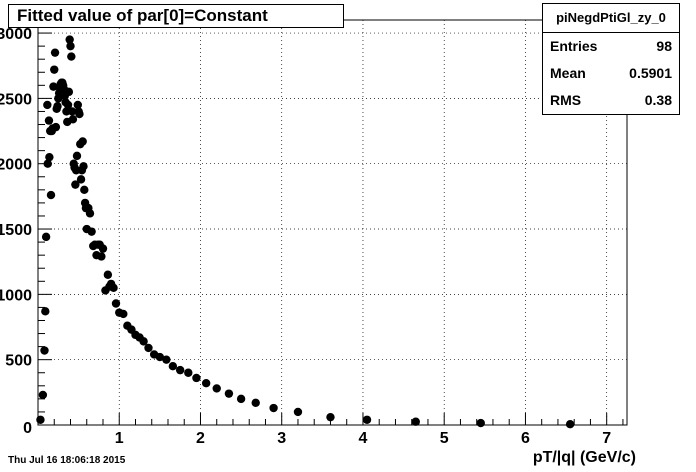 The image size is (696, 472). Describe the element at coordinates (650, 73) in the screenshot. I see `stats-mean-value: 0.5901` at that location.